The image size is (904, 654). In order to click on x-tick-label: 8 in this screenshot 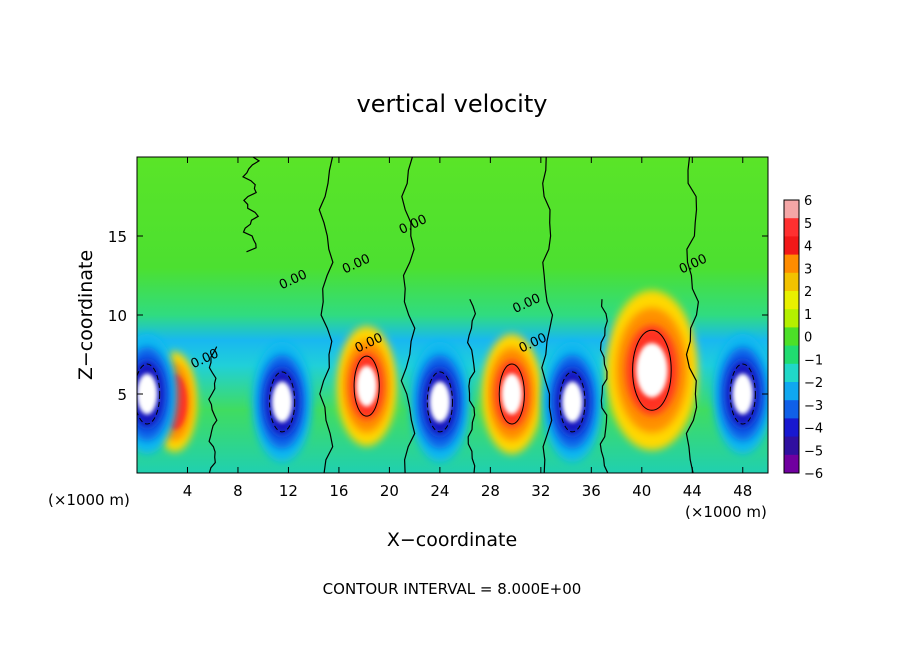, I will do `click(238, 491)`.